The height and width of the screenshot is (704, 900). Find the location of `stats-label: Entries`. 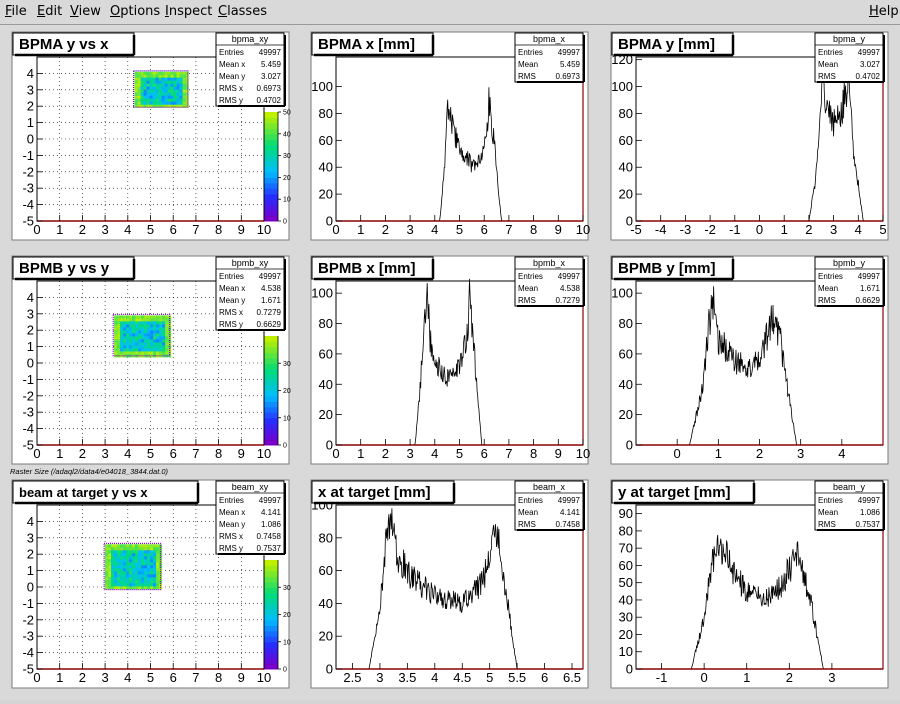

stats-label: Entries is located at coordinates (830, 52).